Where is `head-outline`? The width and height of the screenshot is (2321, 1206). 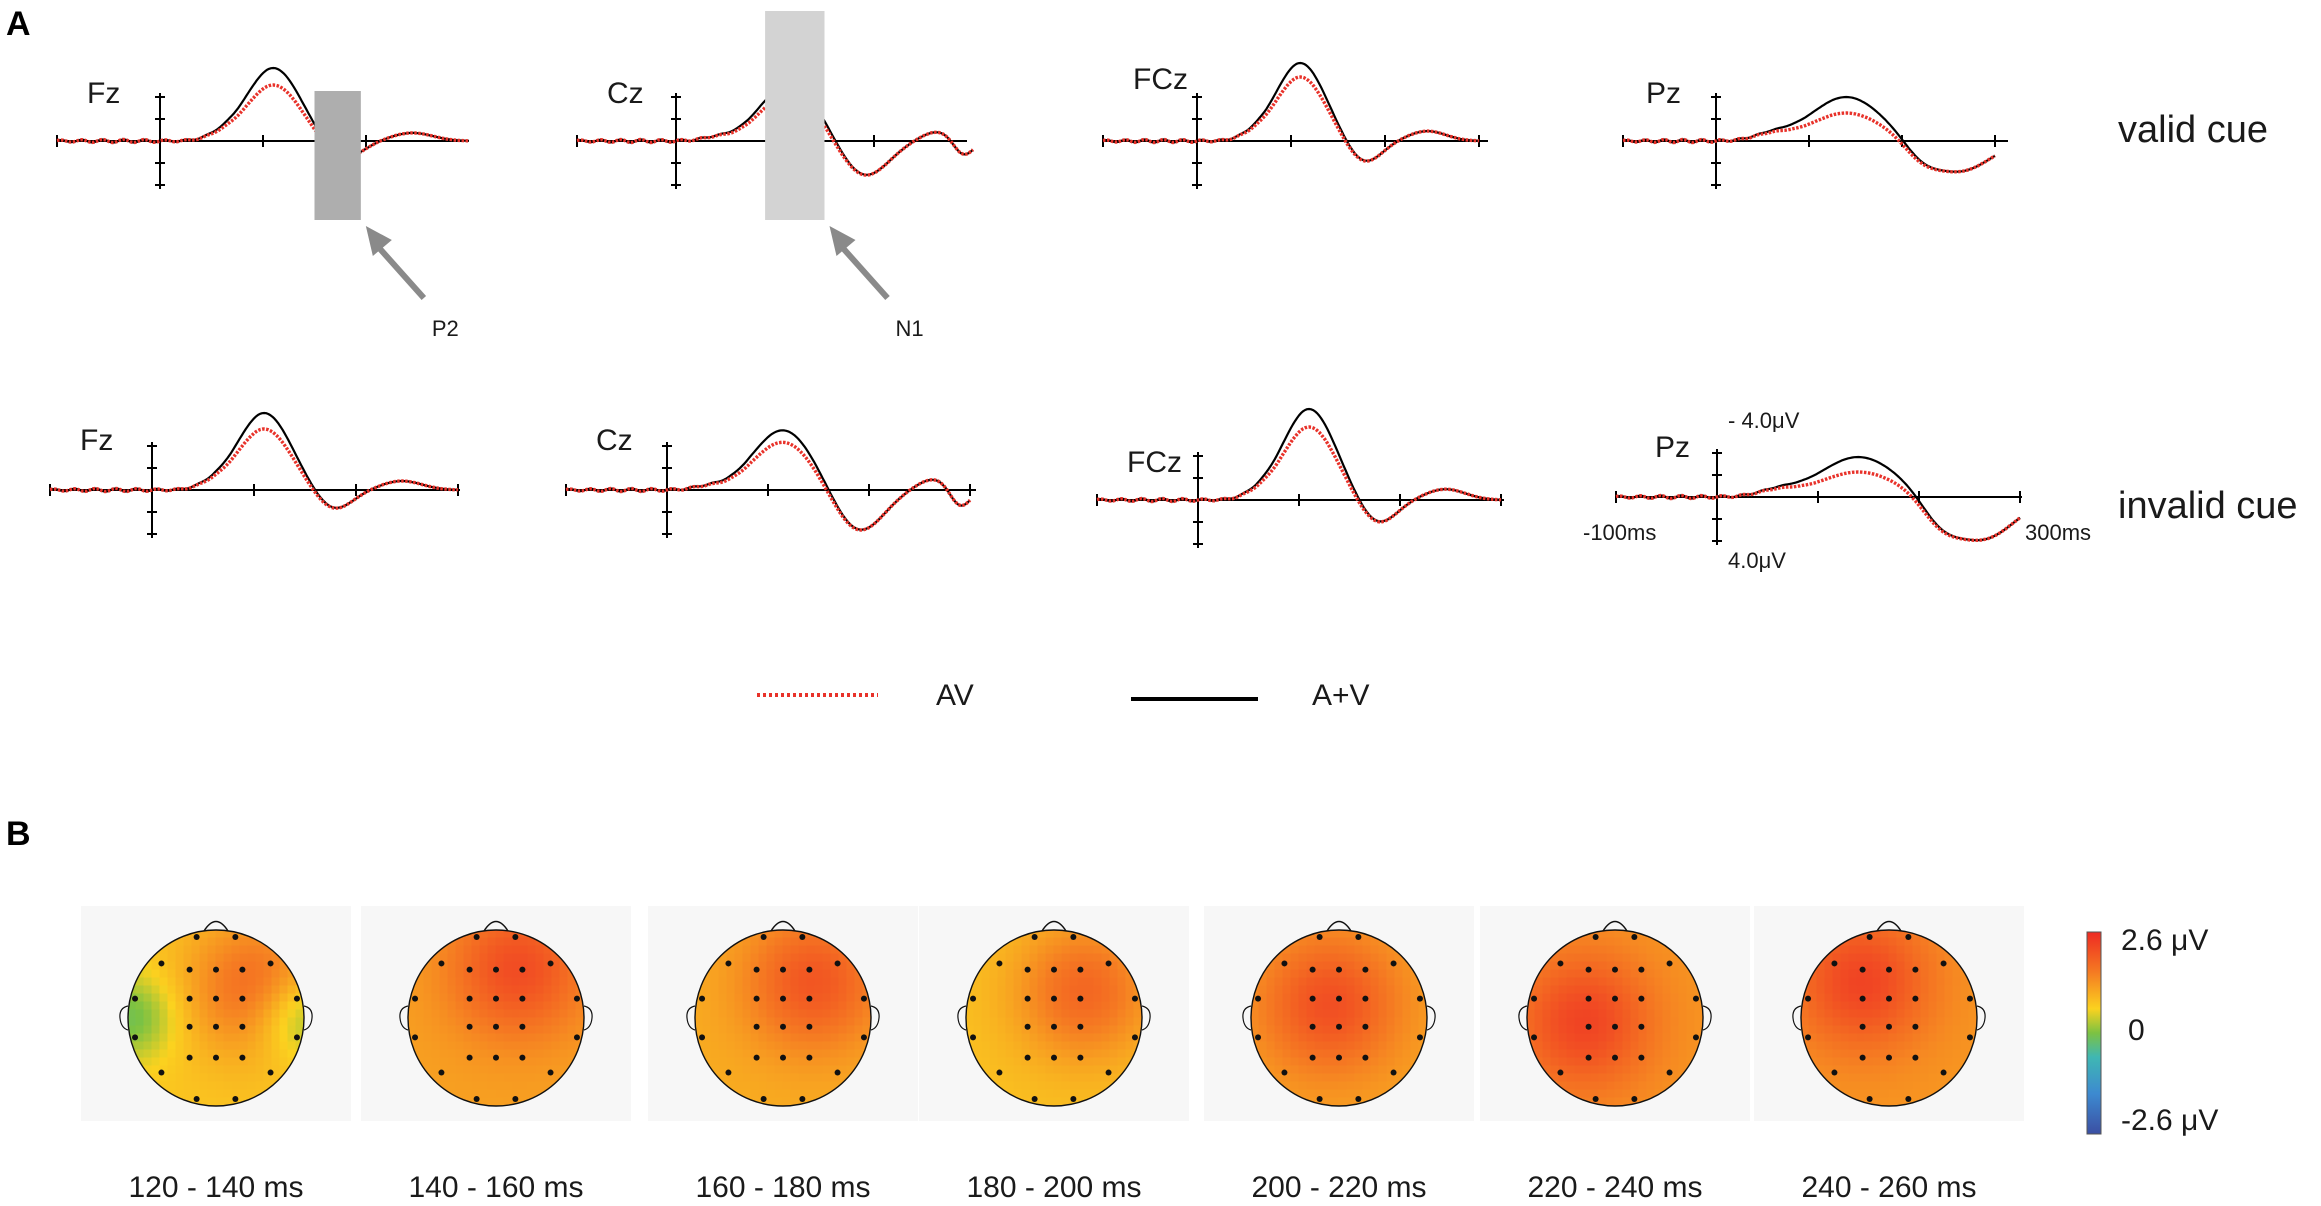
head-outline is located at coordinates (1615, 1018).